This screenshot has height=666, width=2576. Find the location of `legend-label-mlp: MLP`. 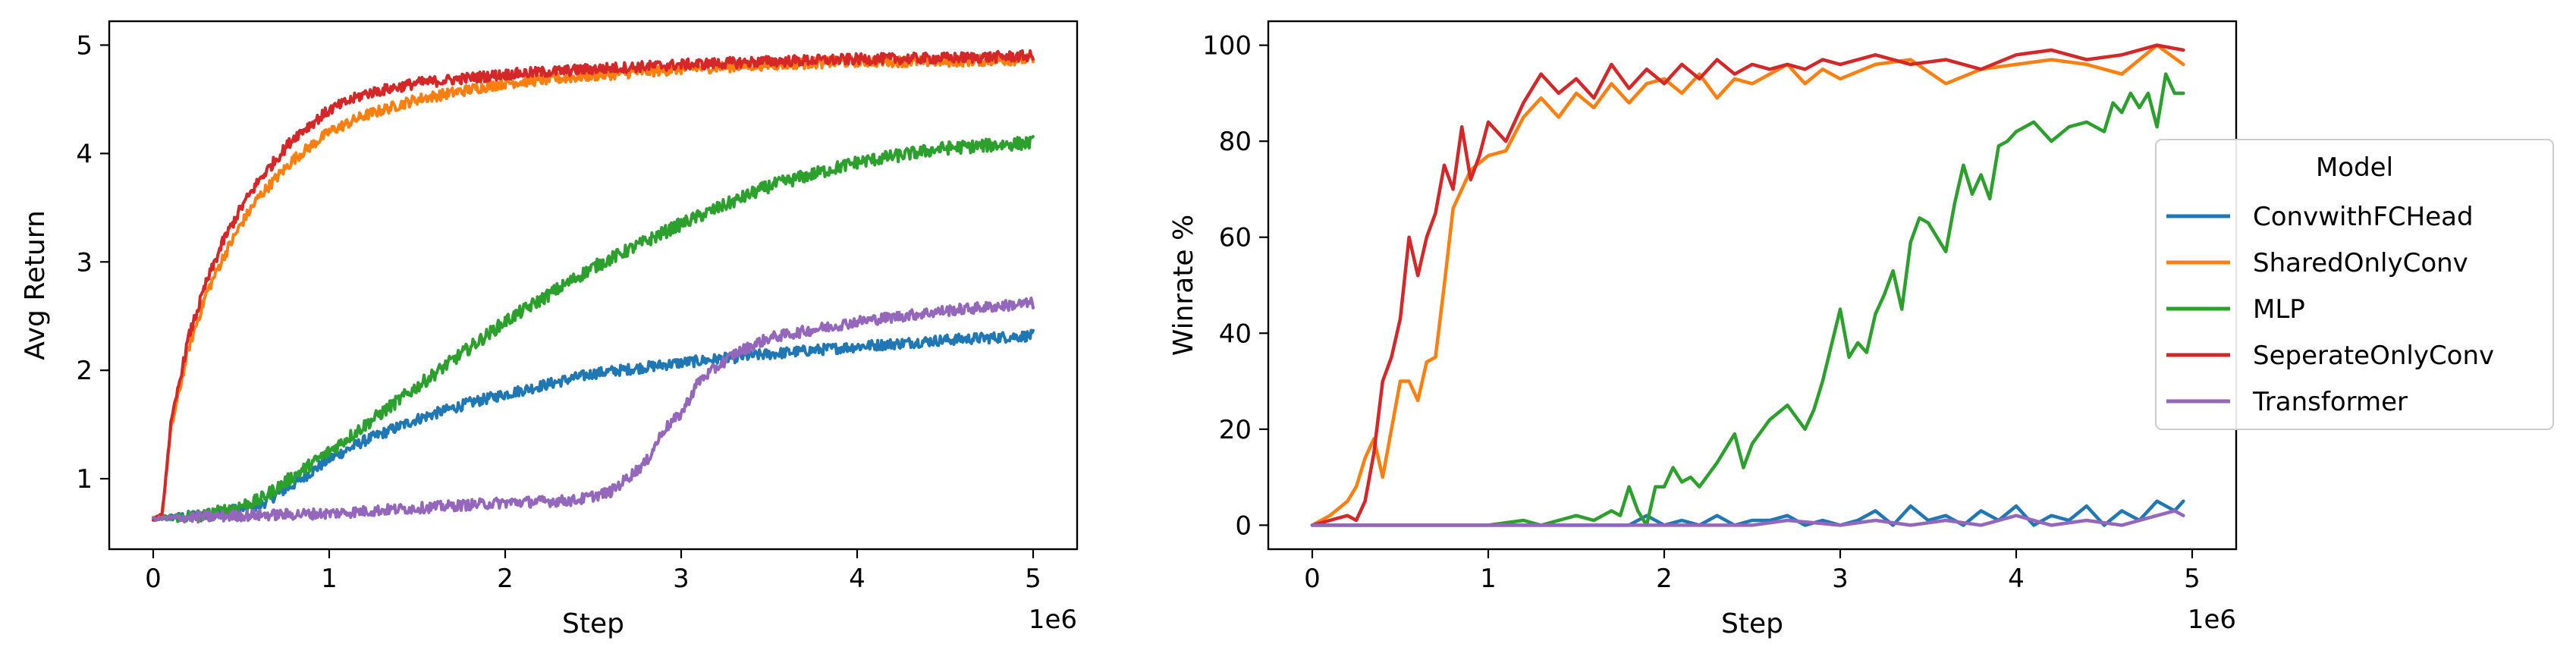

legend-label-mlp: MLP is located at coordinates (2279, 309).